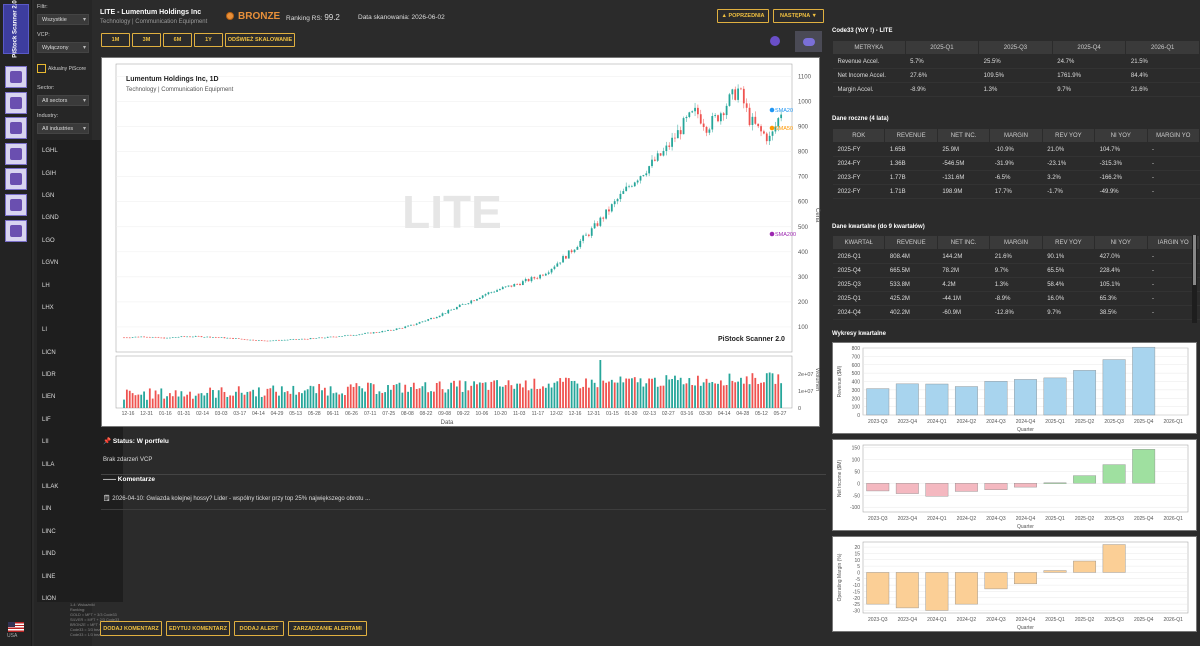 This screenshot has width=1200, height=646. What do you see at coordinates (1016, 61) in the screenshot?
I see `table-row: Revenue Accel. 5.7% 25.5% 24.7% 21.5%` at bounding box center [1016, 61].